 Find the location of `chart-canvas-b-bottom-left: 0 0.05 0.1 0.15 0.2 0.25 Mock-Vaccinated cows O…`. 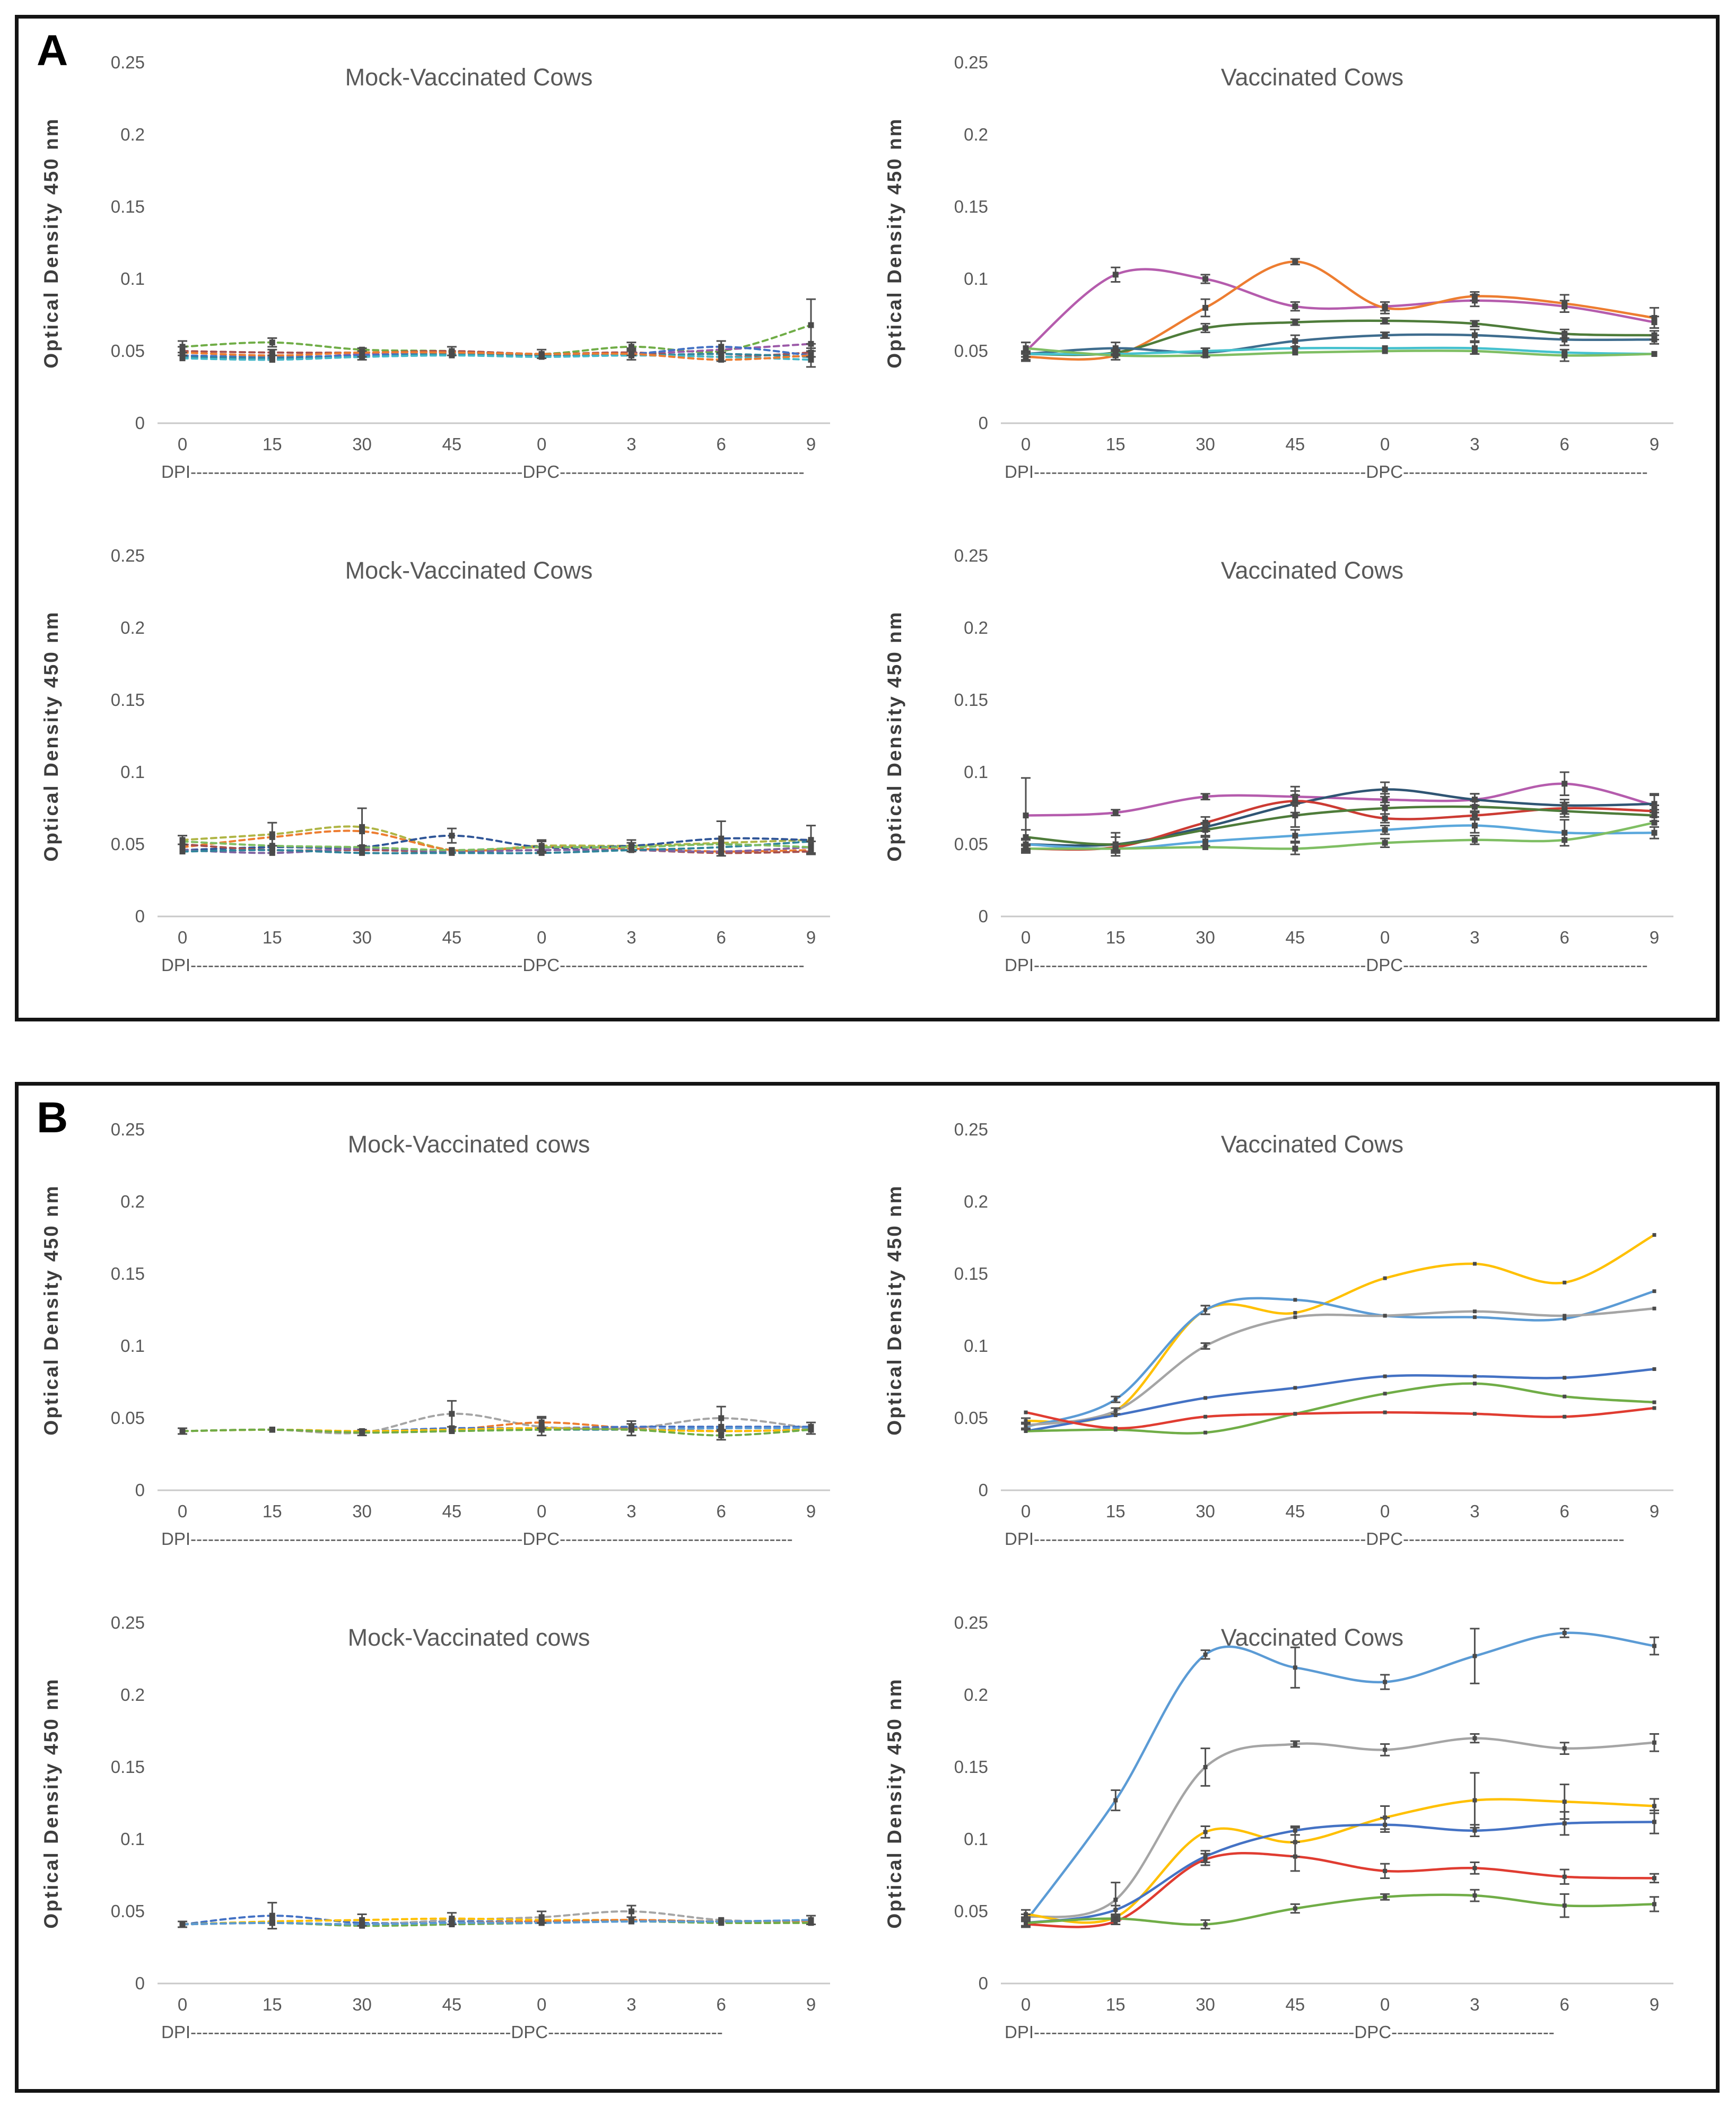

chart-canvas-b-bottom-left: 0 0.05 0.1 0.15 0.2 0.25 Mock-Vaccinated cows O… is located at coordinates (435, 1827).